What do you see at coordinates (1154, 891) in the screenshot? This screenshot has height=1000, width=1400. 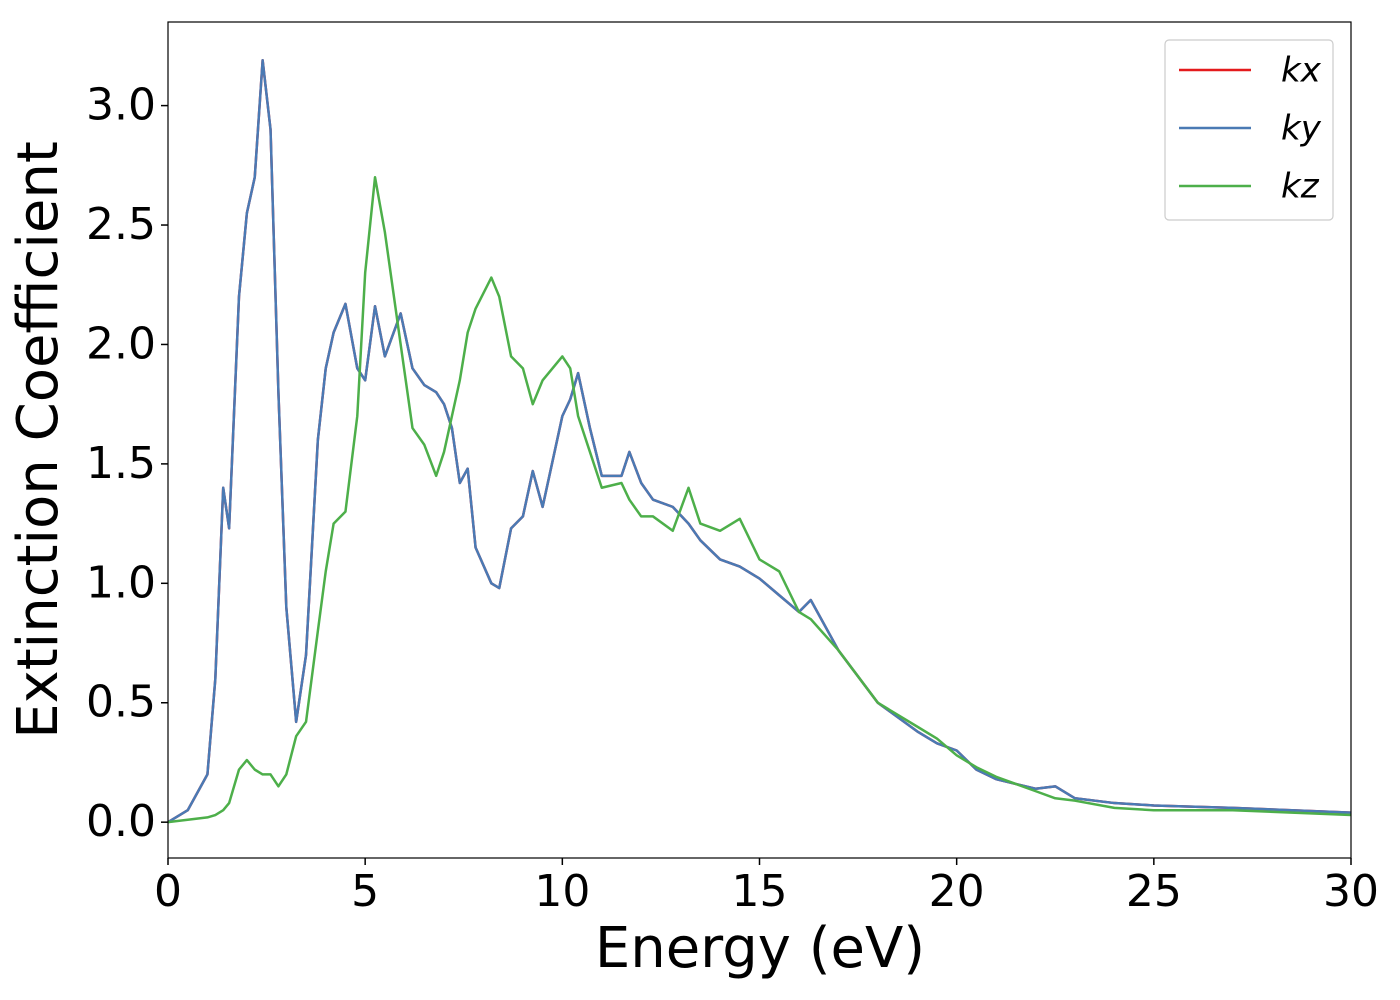 I see `x-tick-label: 25` at bounding box center [1154, 891].